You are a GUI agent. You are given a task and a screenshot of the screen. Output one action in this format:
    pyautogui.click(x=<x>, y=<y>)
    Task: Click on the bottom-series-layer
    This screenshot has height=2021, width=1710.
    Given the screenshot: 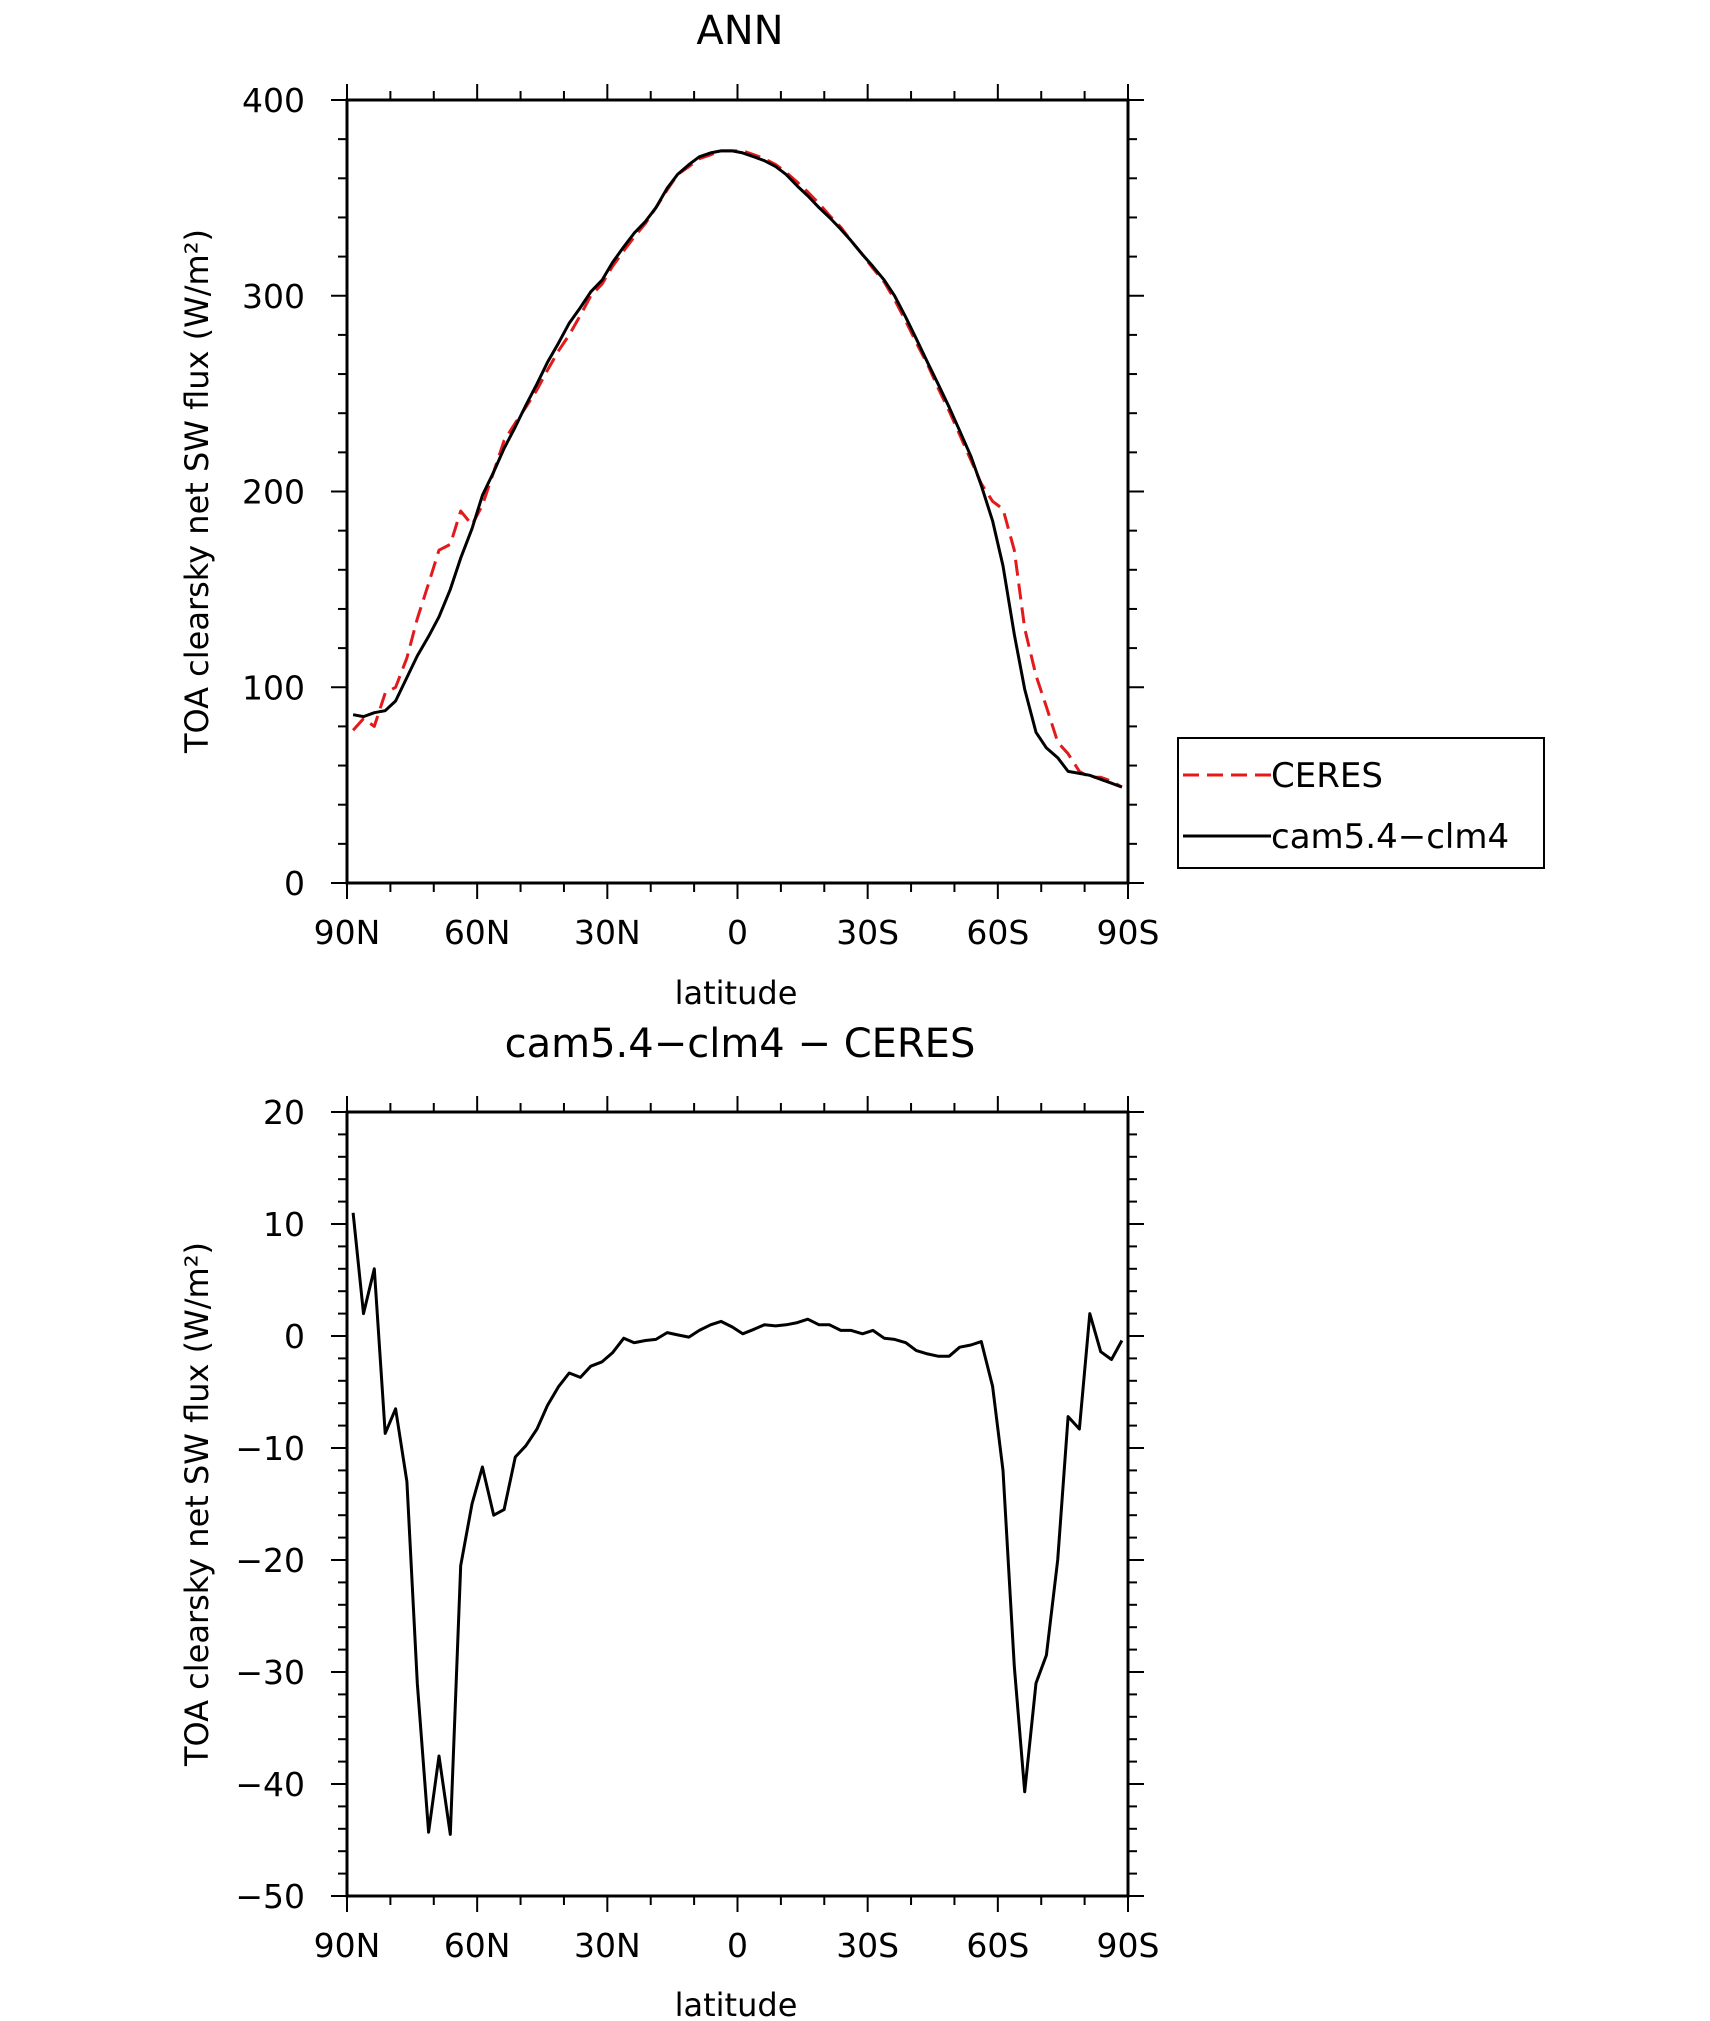 What is the action you would take?
    pyautogui.click(x=737, y=1524)
    